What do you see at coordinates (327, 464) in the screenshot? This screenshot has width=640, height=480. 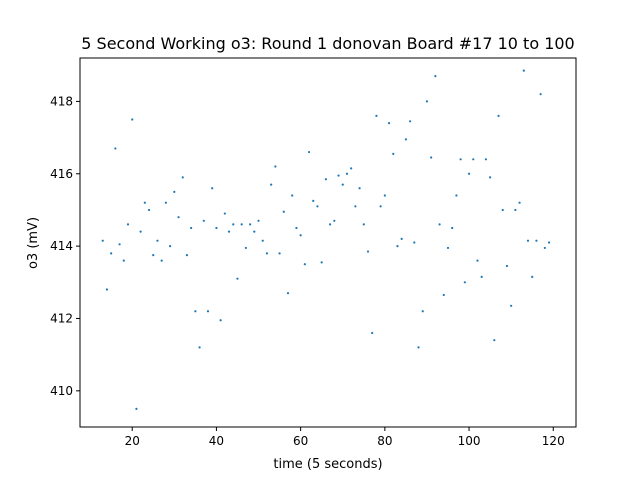 I see `x-axis-label: time (5 seconds)` at bounding box center [327, 464].